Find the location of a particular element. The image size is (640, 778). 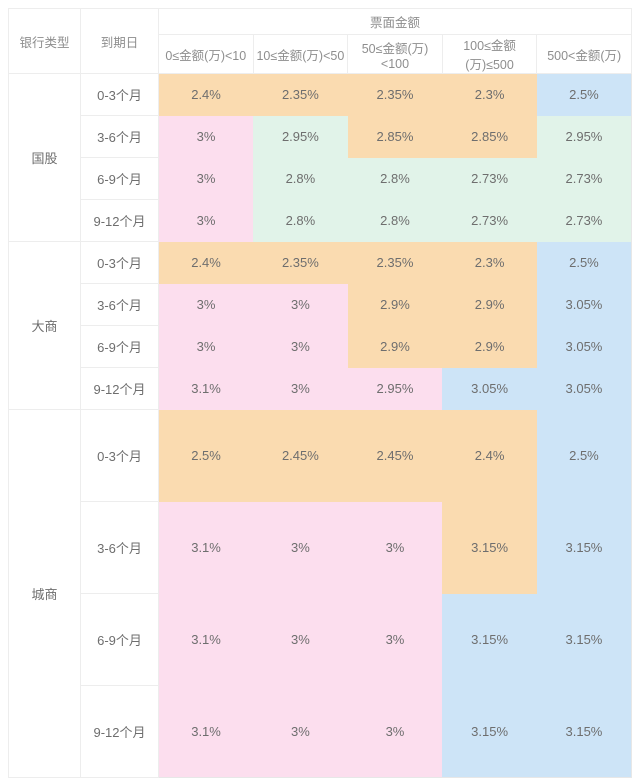

table-row: 3-6个月 3% 2.95% 2.85% 2.85% 2.95% is located at coordinates (320, 136).